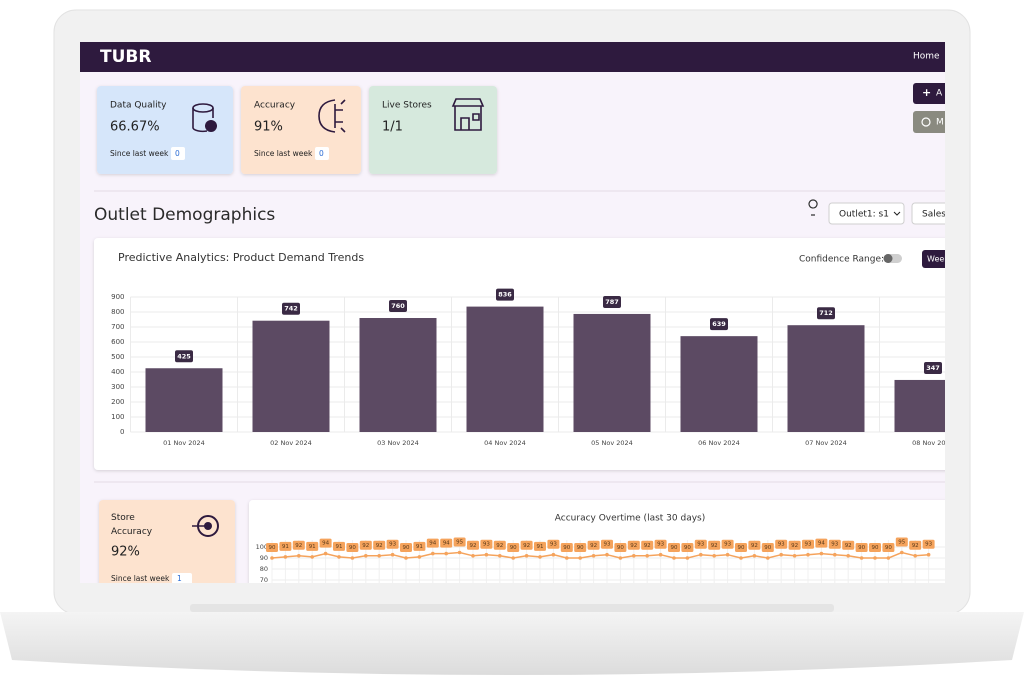 The width and height of the screenshot is (1024, 686). I want to click on target-icon, so click(208, 526).